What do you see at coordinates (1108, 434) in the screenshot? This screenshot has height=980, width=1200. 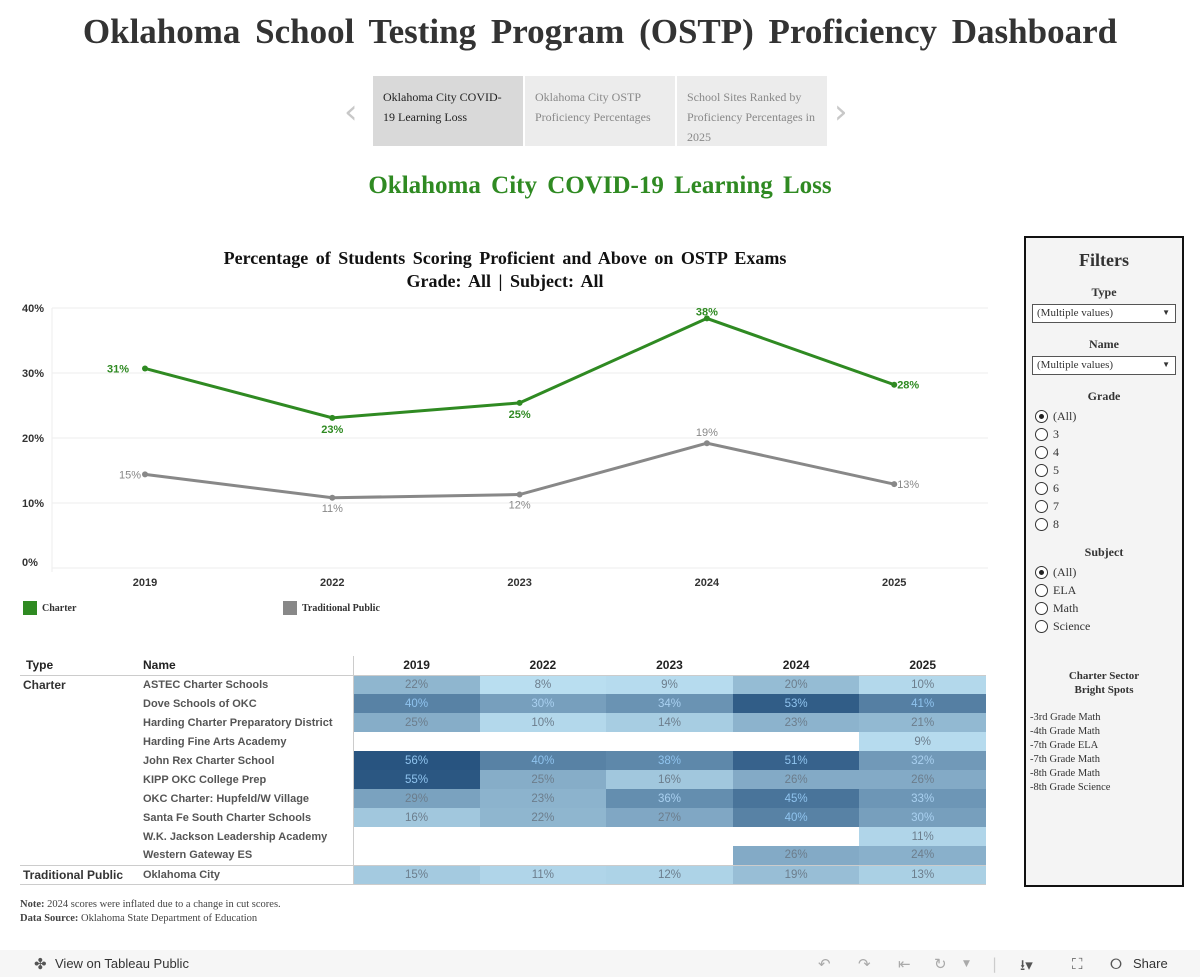 I see `grade-option: 3` at bounding box center [1108, 434].